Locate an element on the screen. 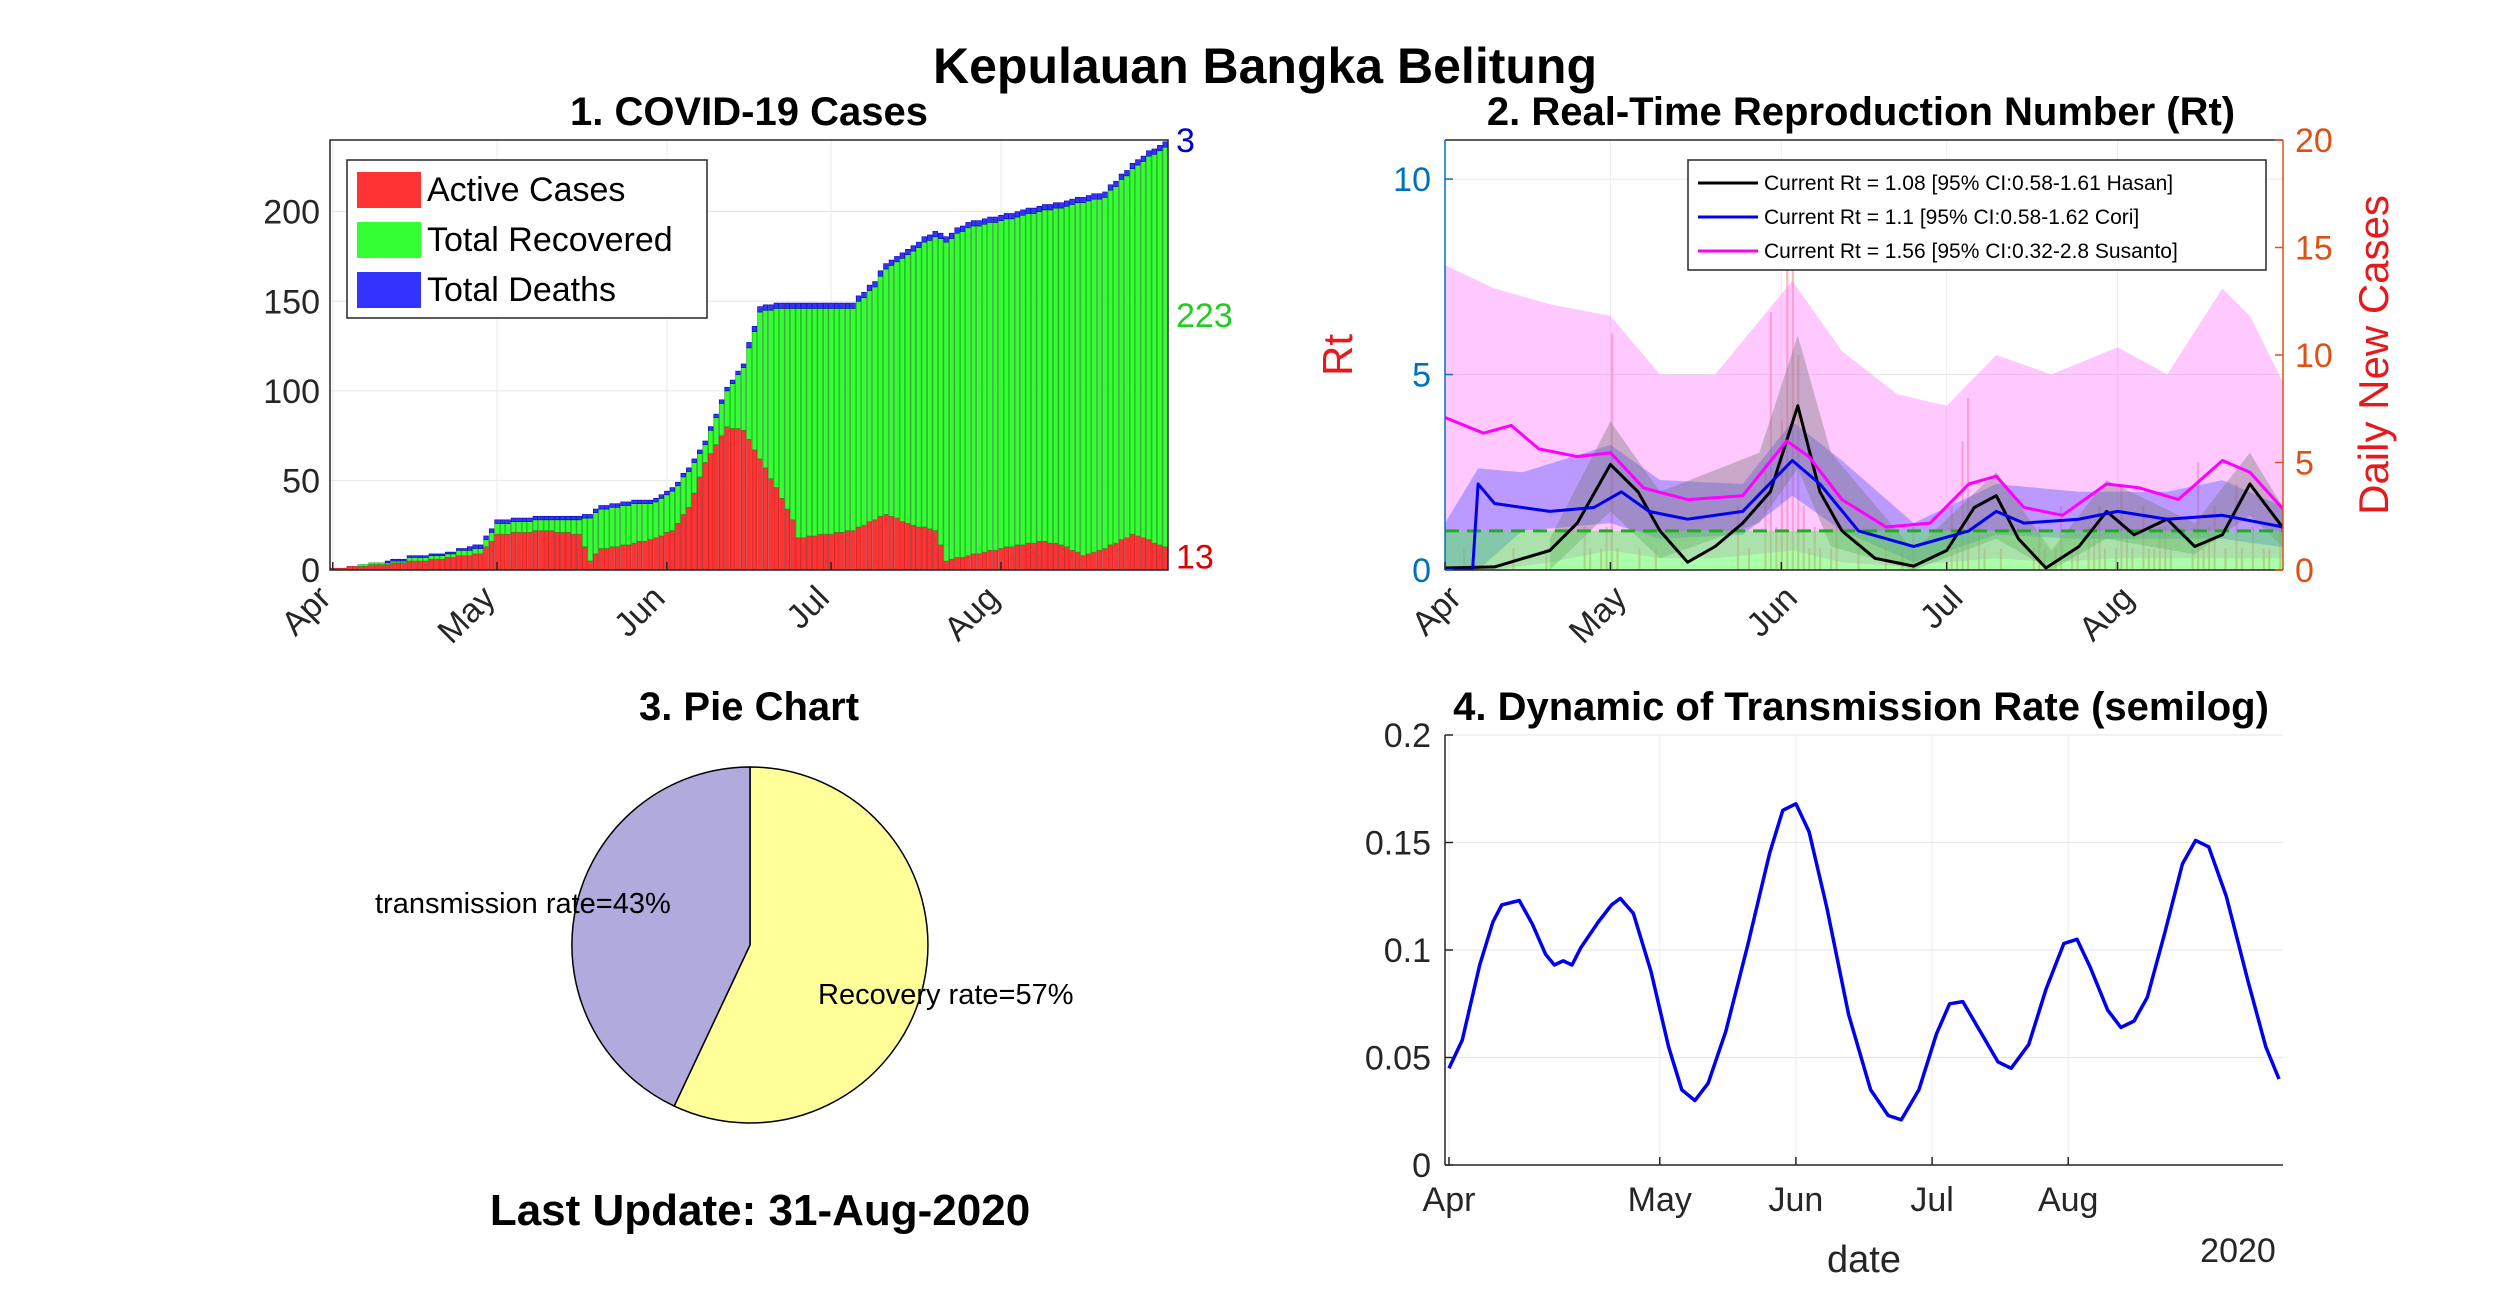 The height and width of the screenshot is (1292, 2500). y-tick-label: 0 is located at coordinates (310, 571).